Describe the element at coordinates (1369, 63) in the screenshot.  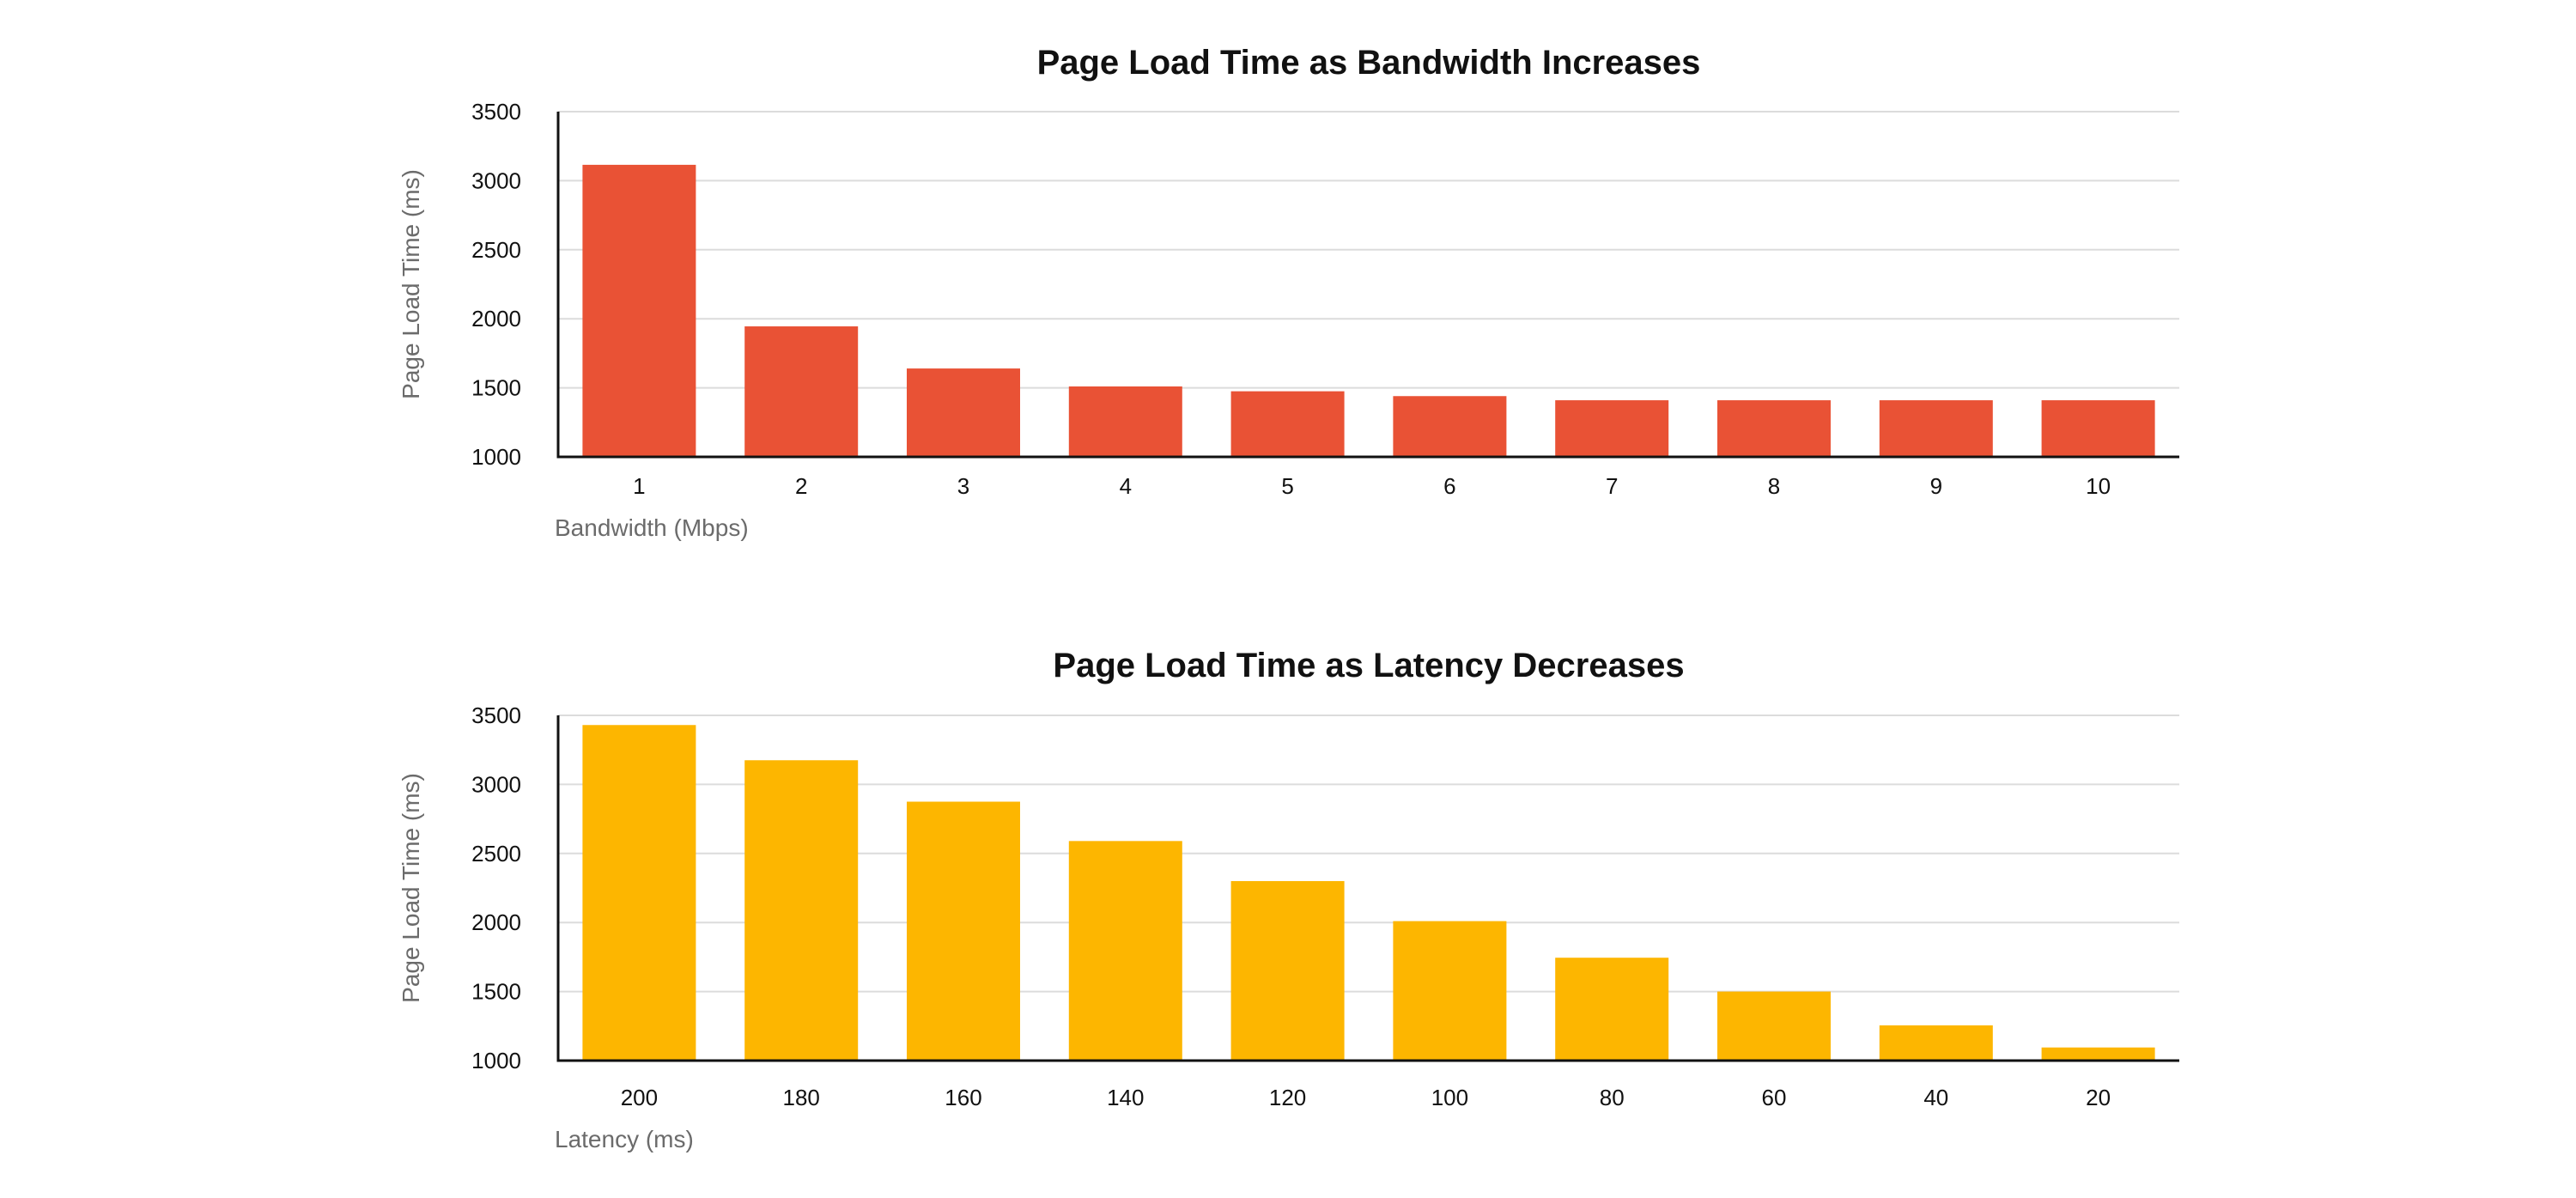
I see `chart-title: Page Load Time as Bandwidth Increases` at that location.